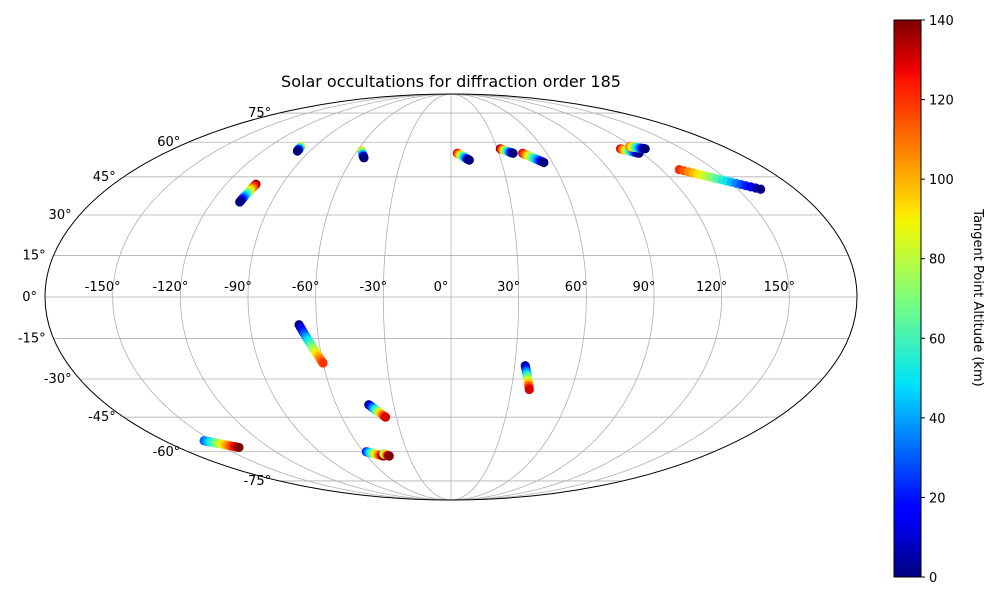 Image resolution: width=1000 pixels, height=600 pixels. Describe the element at coordinates (170, 287) in the screenshot. I see `longitude-tick-label: -120°` at that location.